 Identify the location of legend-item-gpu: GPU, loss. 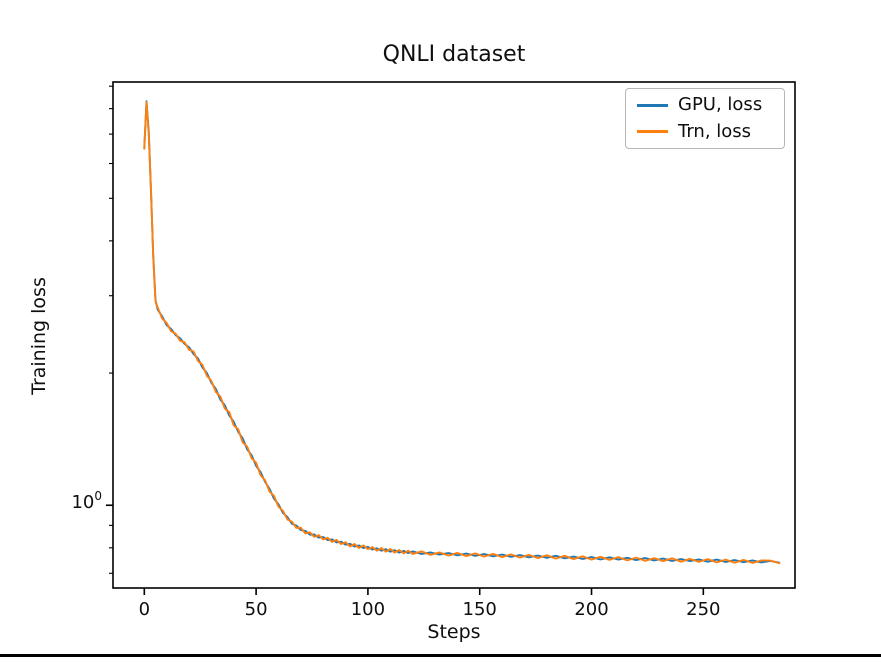
(705, 105).